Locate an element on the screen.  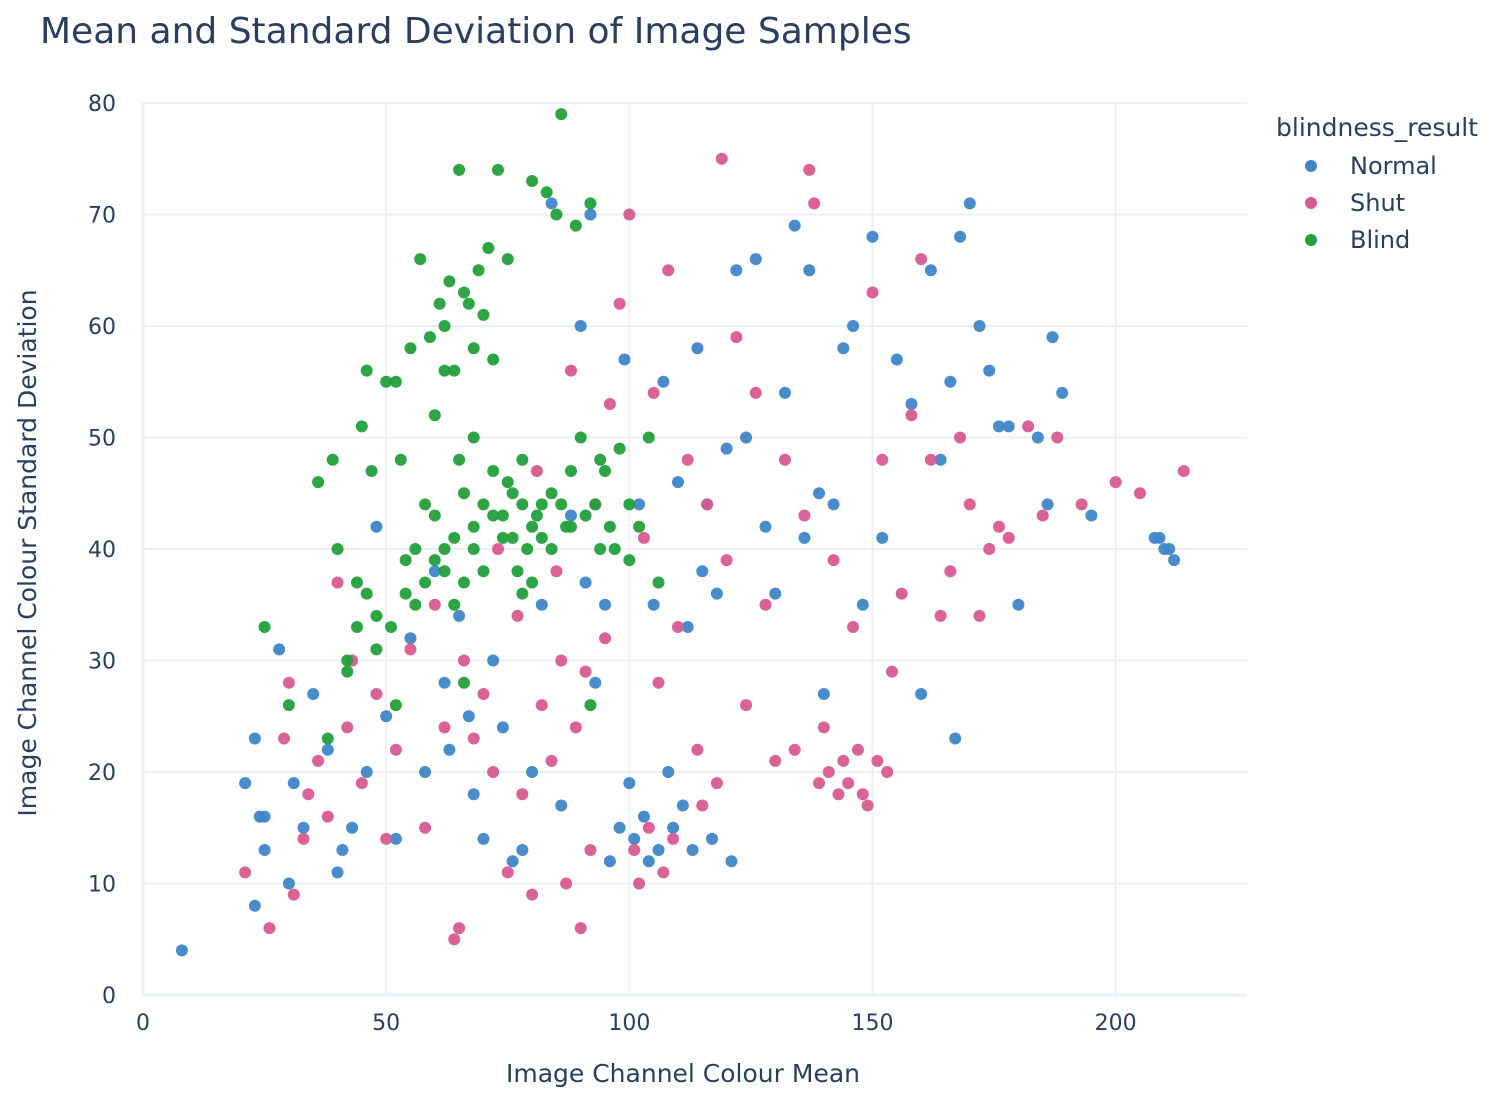
legend-item-blind: Blind is located at coordinates (1357, 240).